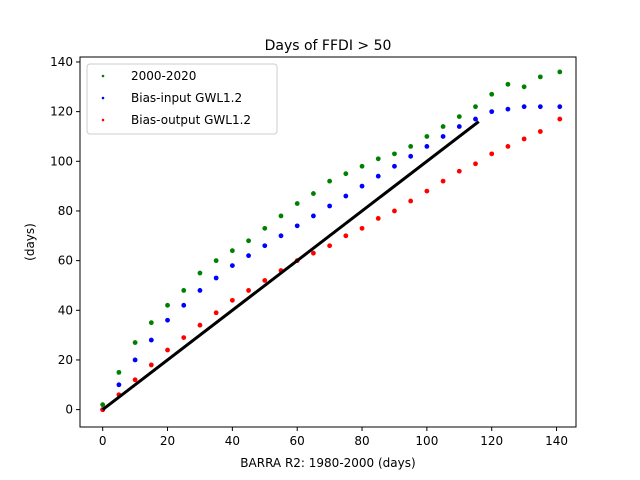 The height and width of the screenshot is (480, 640). I want to click on x-tick-label: 100, so click(426, 441).